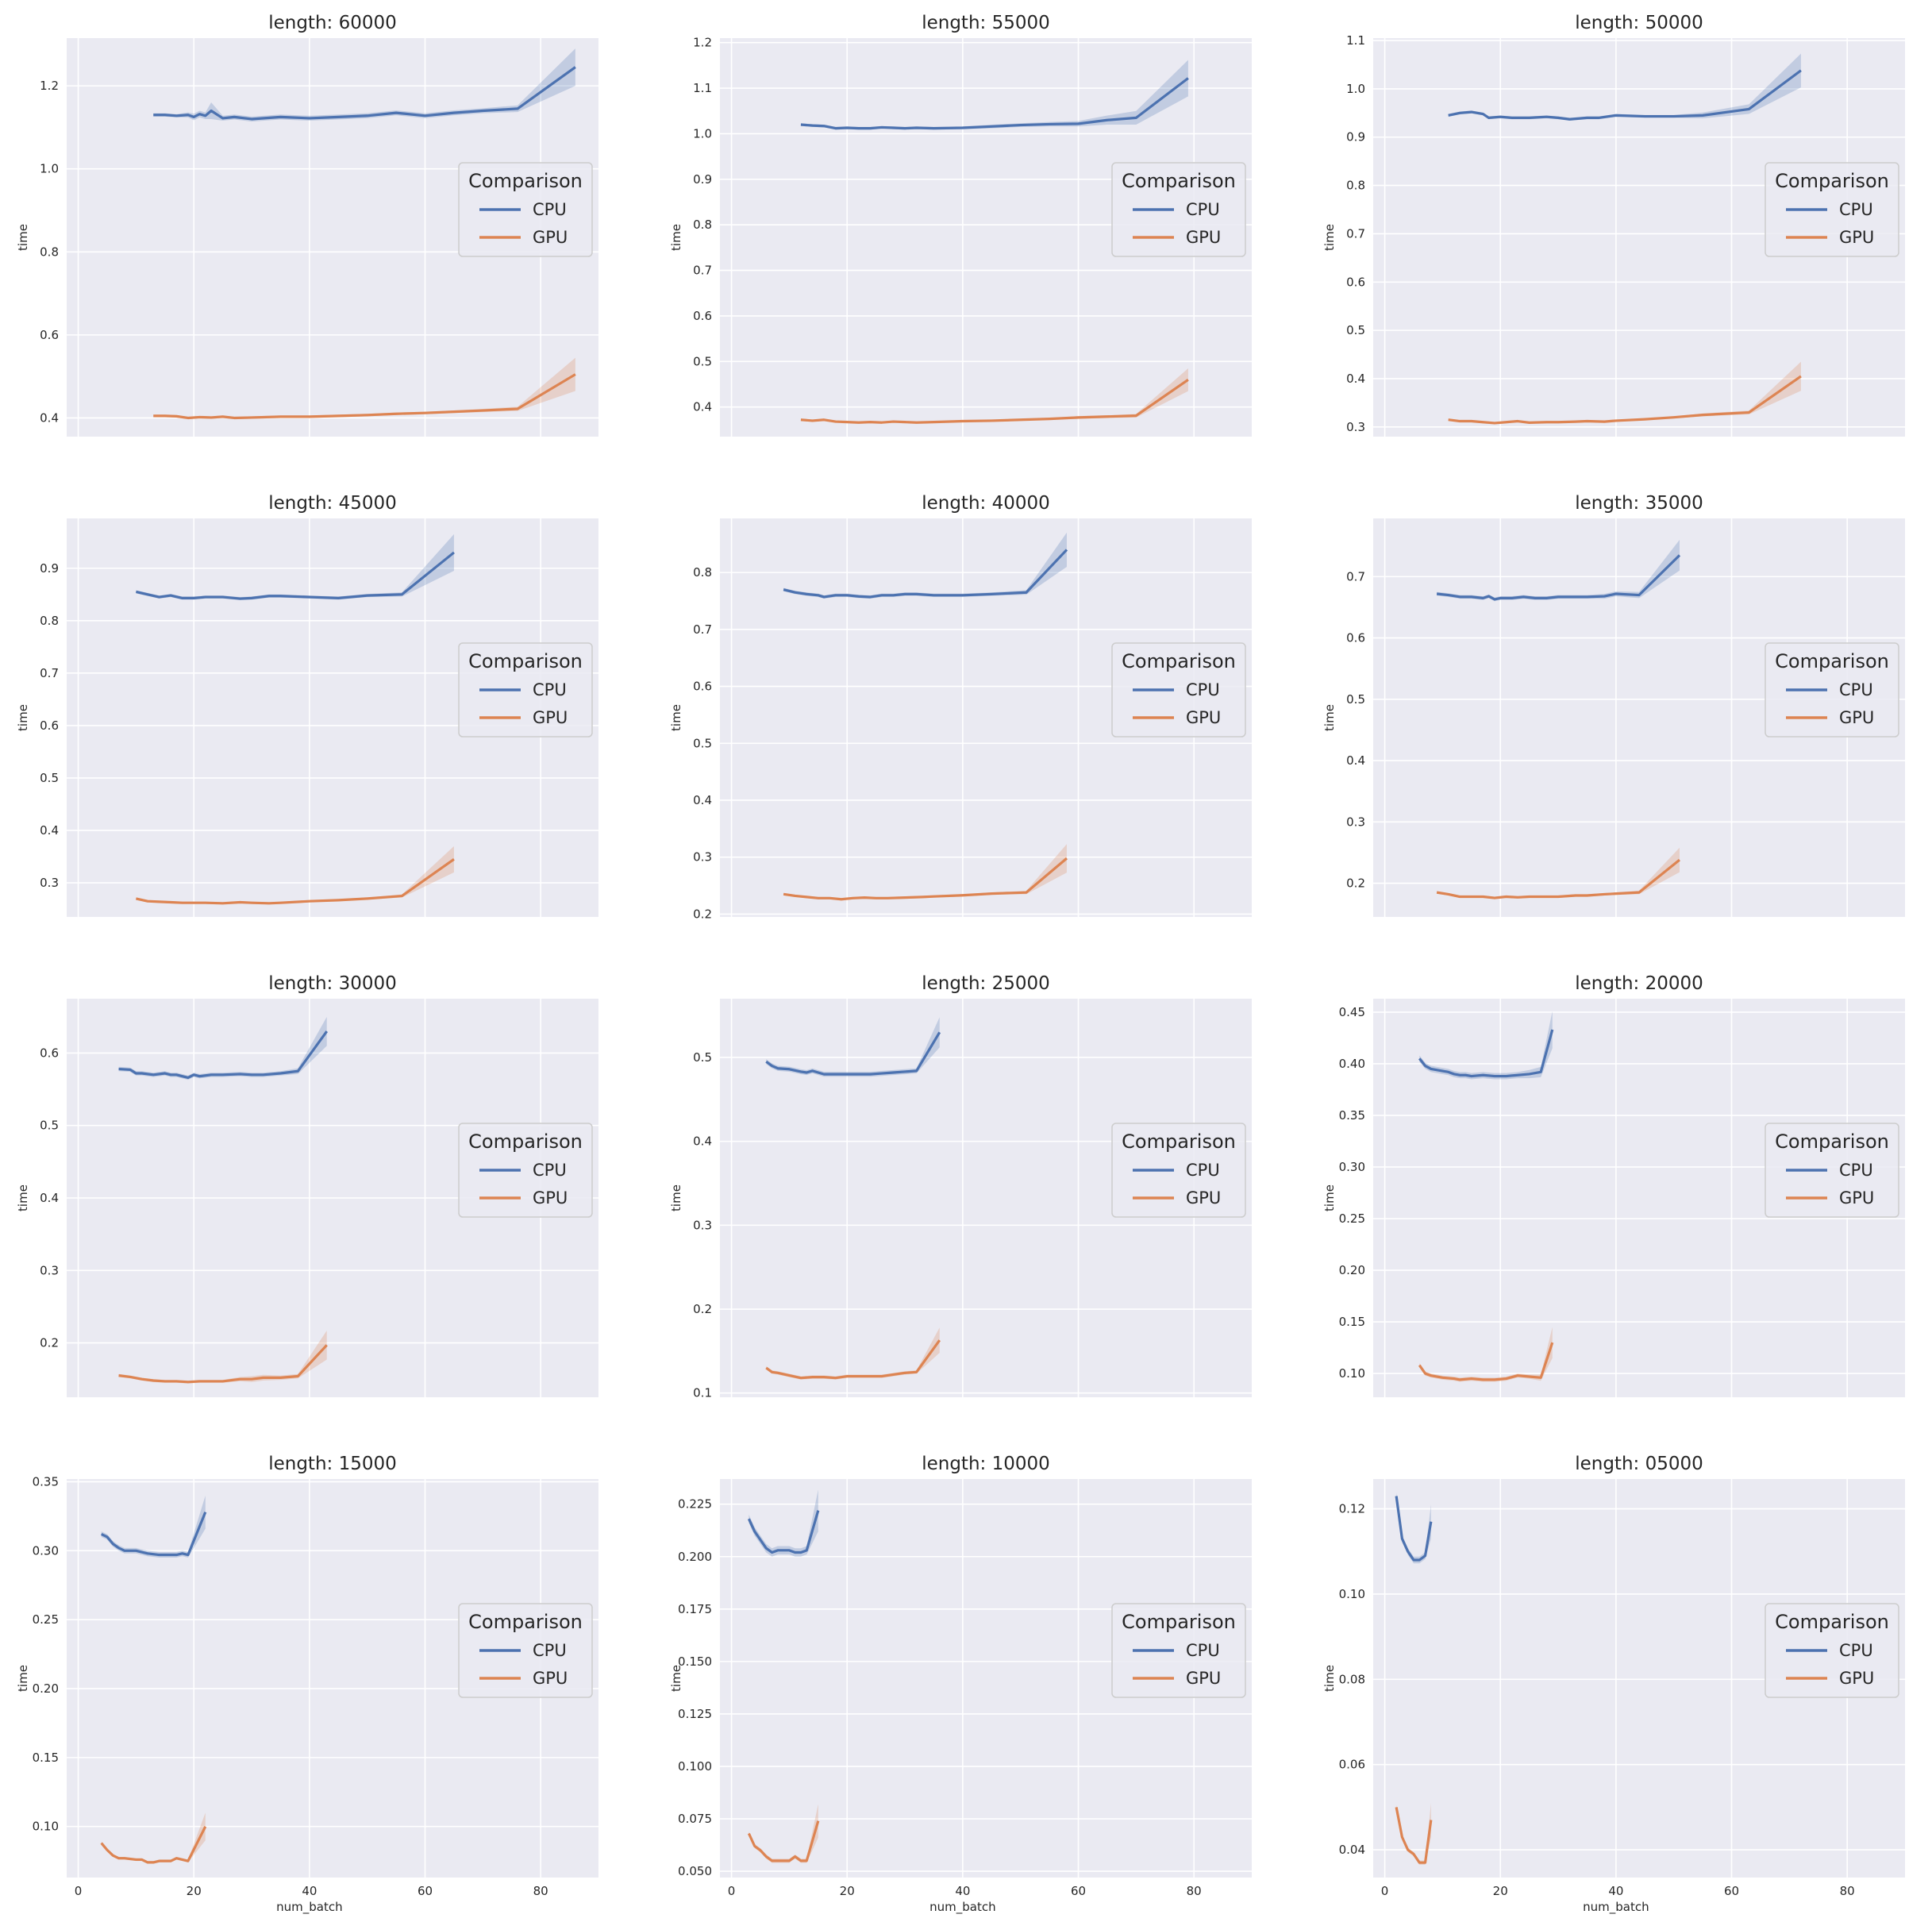 The height and width of the screenshot is (1922, 1932). I want to click on x-axis-label: num_batch, so click(1616, 1907).